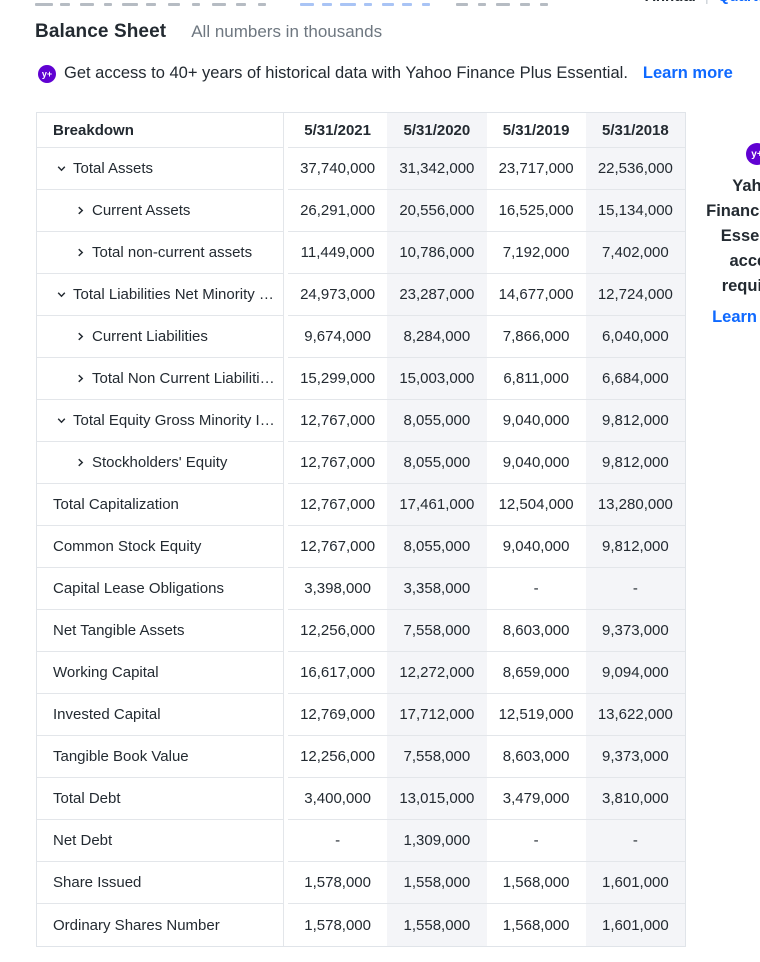  What do you see at coordinates (160, 421) in the screenshot?
I see `breakdown-cell: Total Equity Gross Minority Interest` at bounding box center [160, 421].